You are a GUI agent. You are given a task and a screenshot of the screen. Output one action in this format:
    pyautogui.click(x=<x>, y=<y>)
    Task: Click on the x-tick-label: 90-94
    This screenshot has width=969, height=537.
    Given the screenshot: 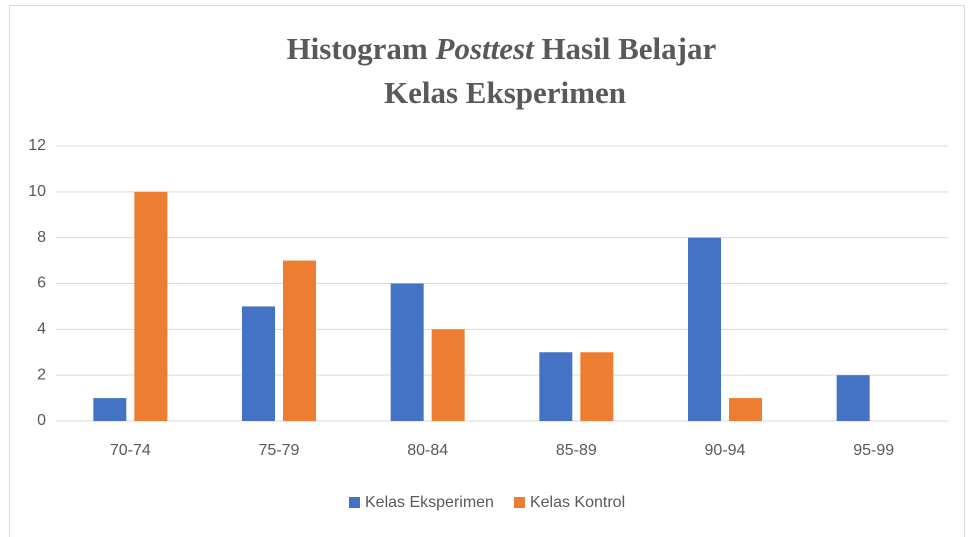 What is the action you would take?
    pyautogui.click(x=725, y=450)
    